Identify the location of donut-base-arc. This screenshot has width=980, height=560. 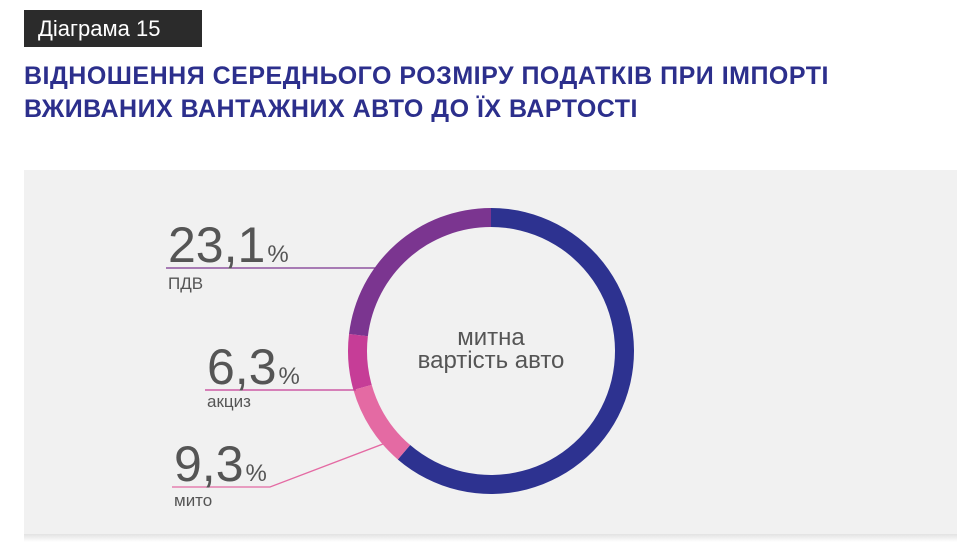
(515, 351).